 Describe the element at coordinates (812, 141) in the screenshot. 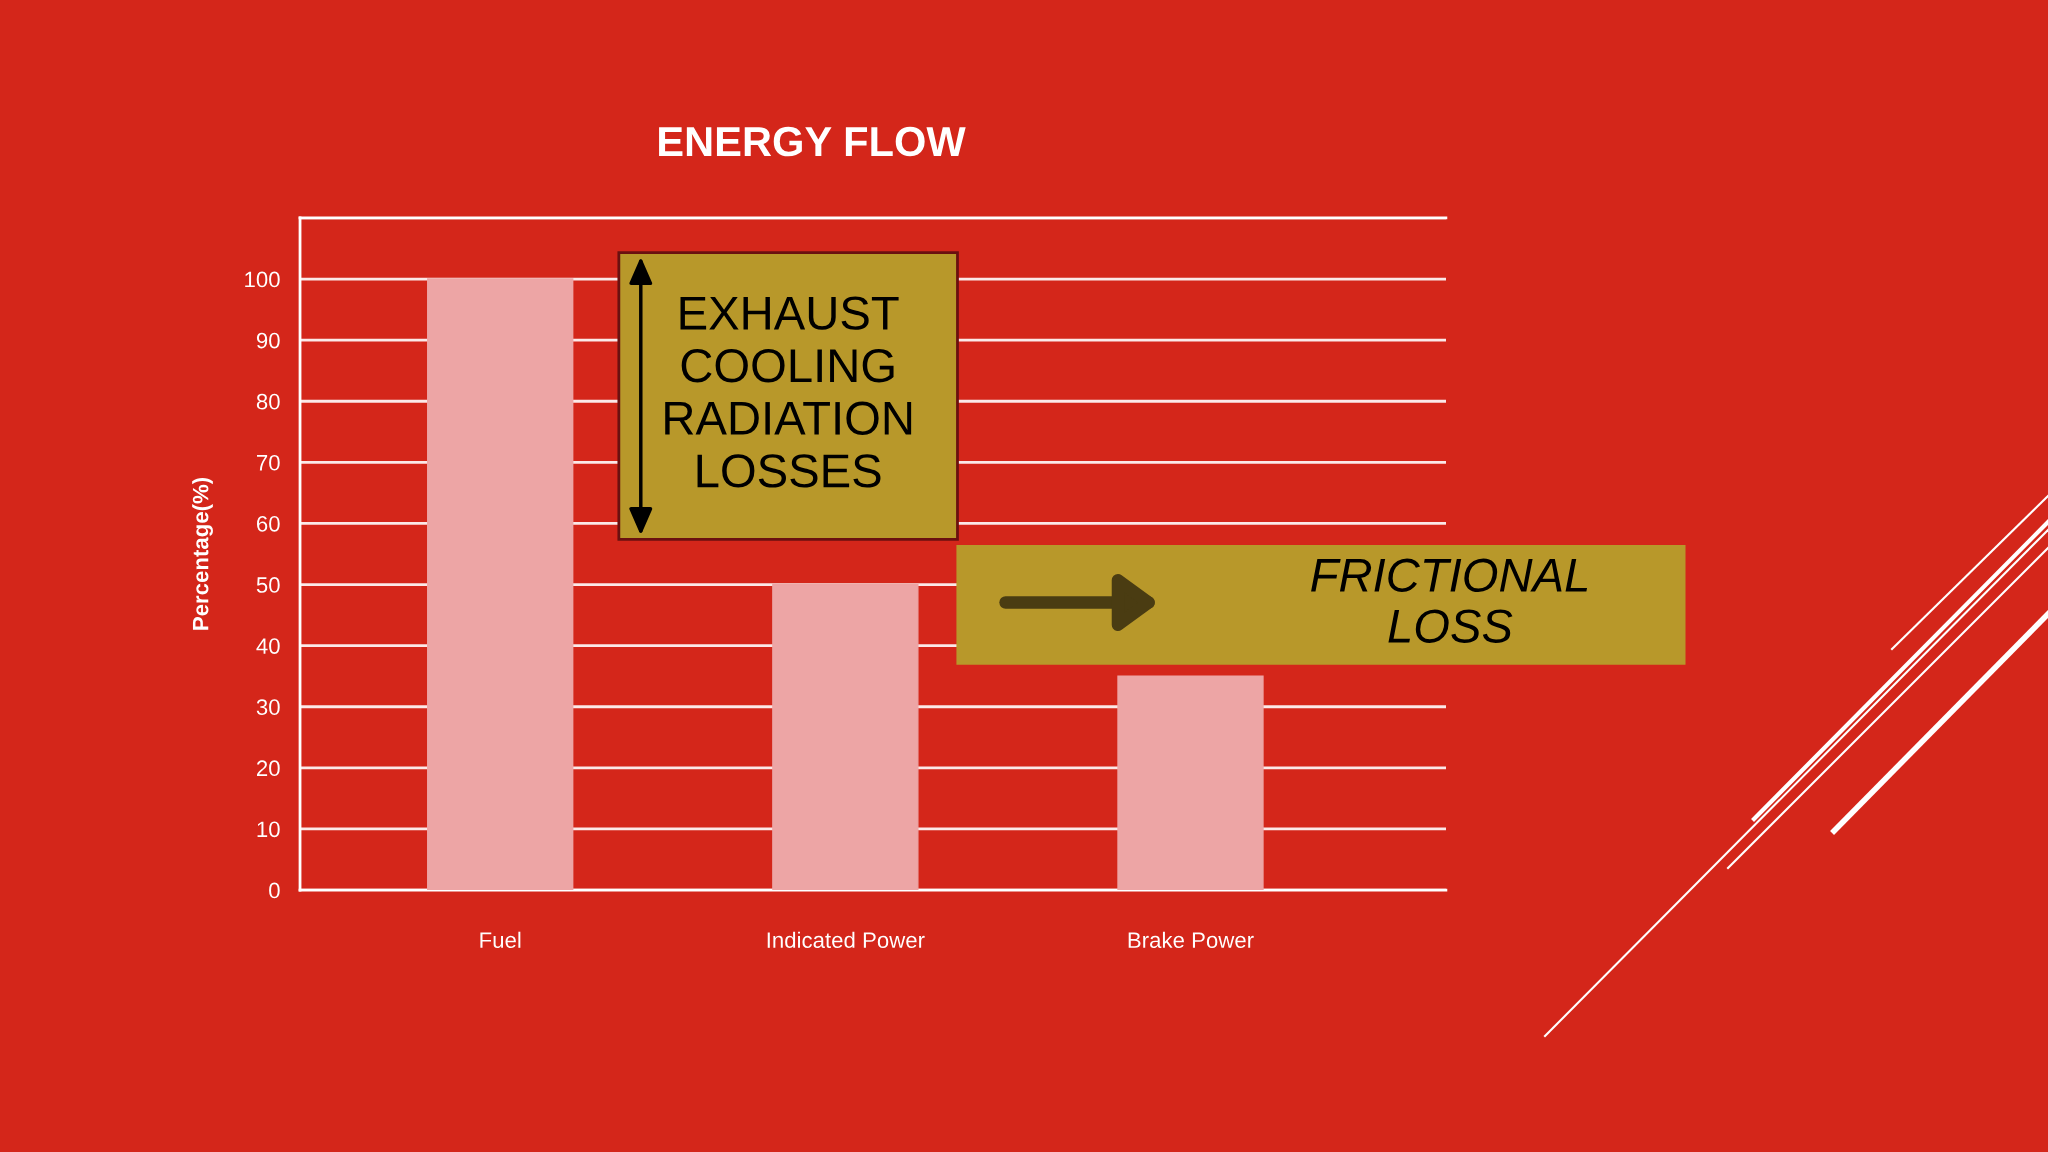

I see `chart-title: ENERGY FLOW` at that location.